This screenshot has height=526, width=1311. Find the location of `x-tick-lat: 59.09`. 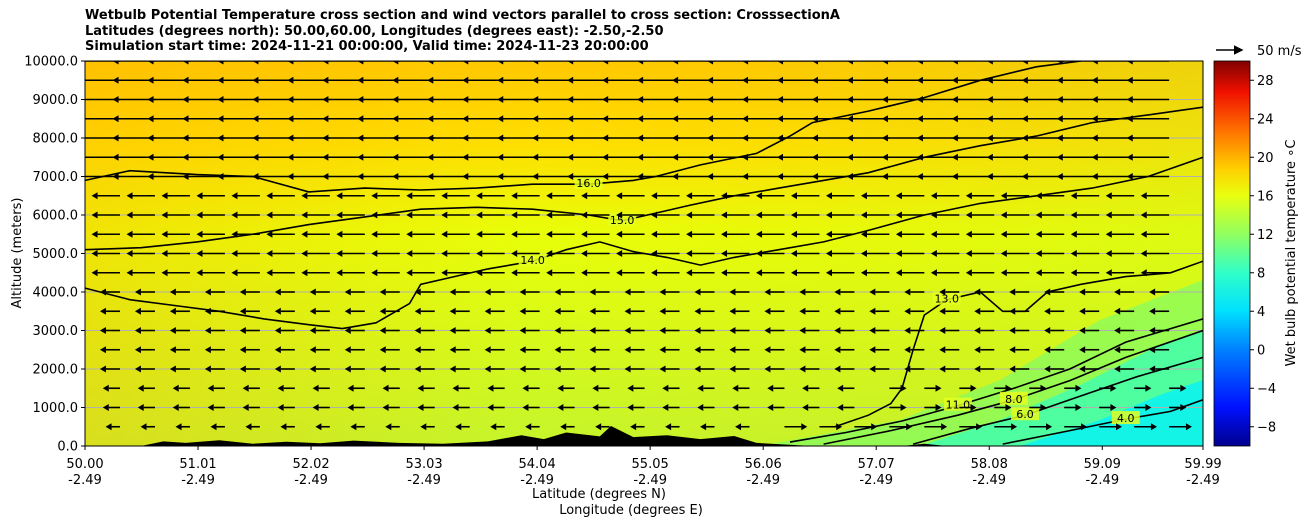

x-tick-lat: 59.09 is located at coordinates (1102, 464).